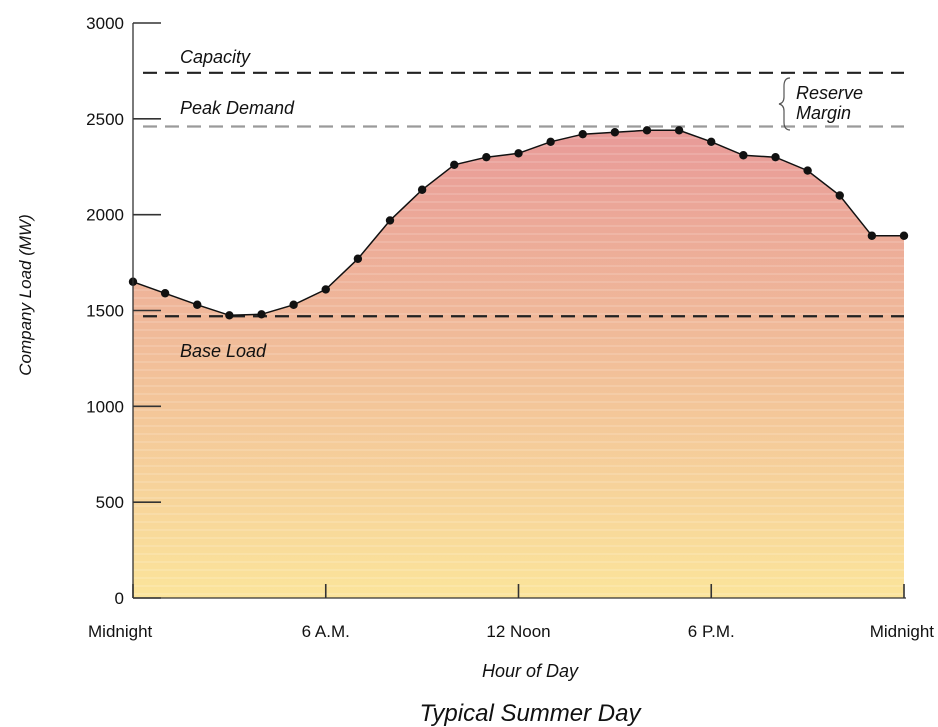 This screenshot has width=938, height=727. Describe the element at coordinates (215, 57) in the screenshot. I see `capacity-label: Capacity` at that location.